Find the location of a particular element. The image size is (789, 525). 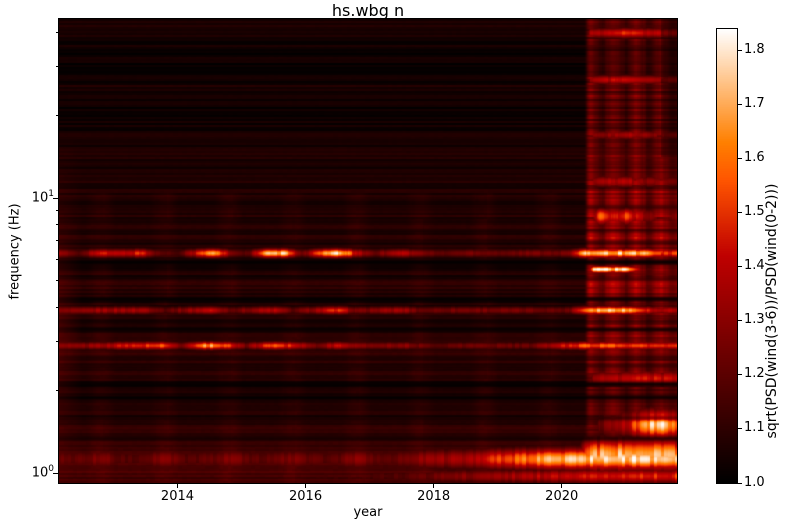

colorbar-tick-label: 1.6 is located at coordinates (754, 158).